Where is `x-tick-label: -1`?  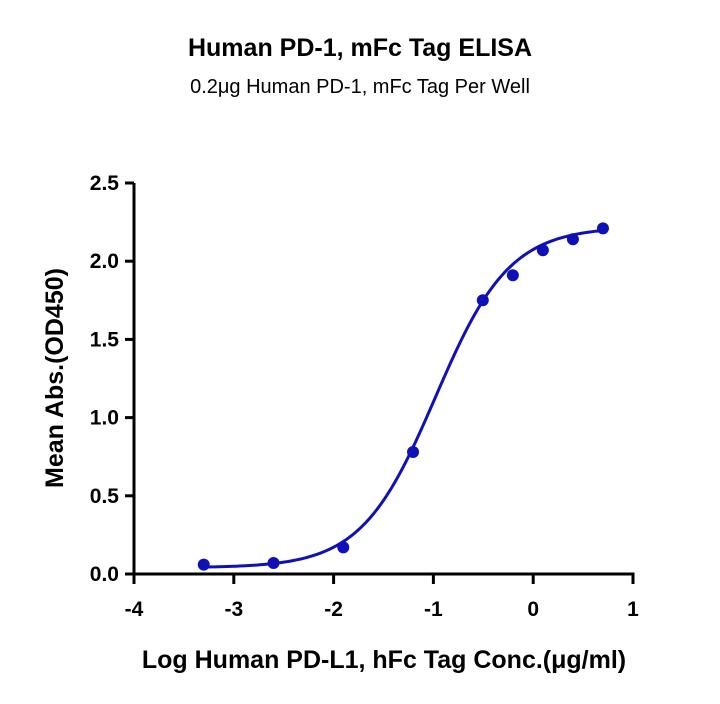 x-tick-label: -1 is located at coordinates (433, 609).